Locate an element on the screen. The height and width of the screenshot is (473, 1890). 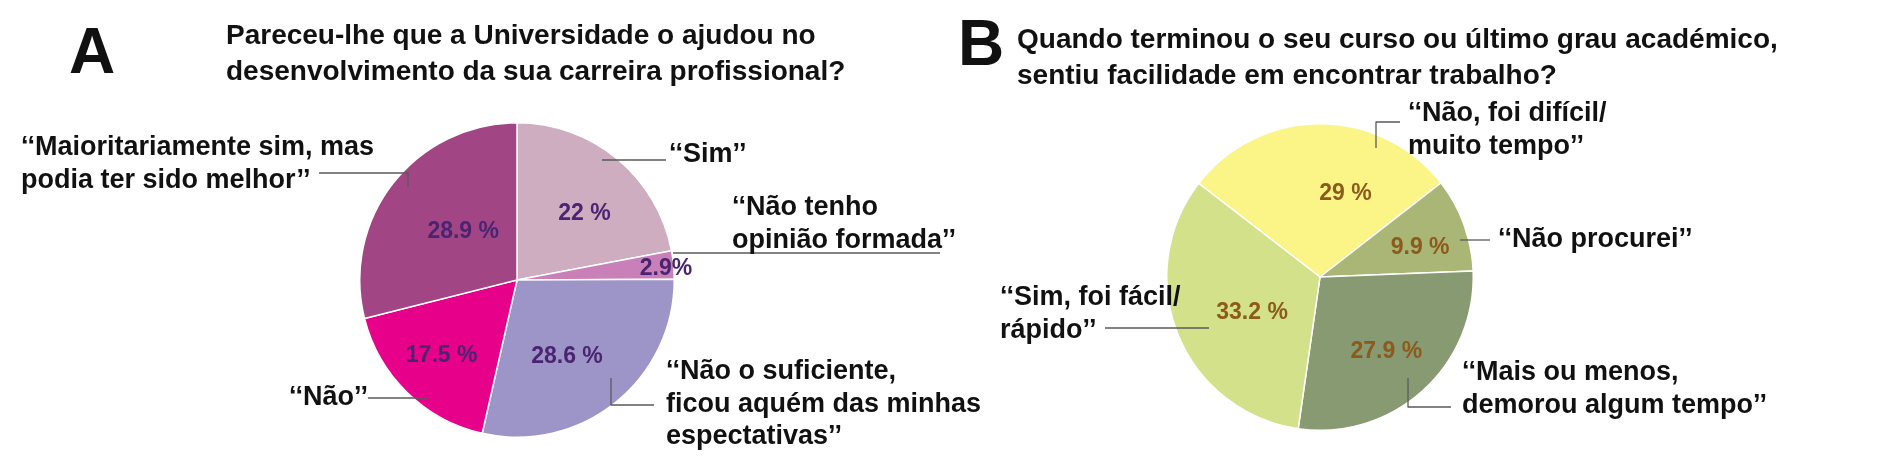
slice-label: ‘‘Maioritariamente sim, mas podia ter sido melhor’’ is located at coordinates (198, 162).